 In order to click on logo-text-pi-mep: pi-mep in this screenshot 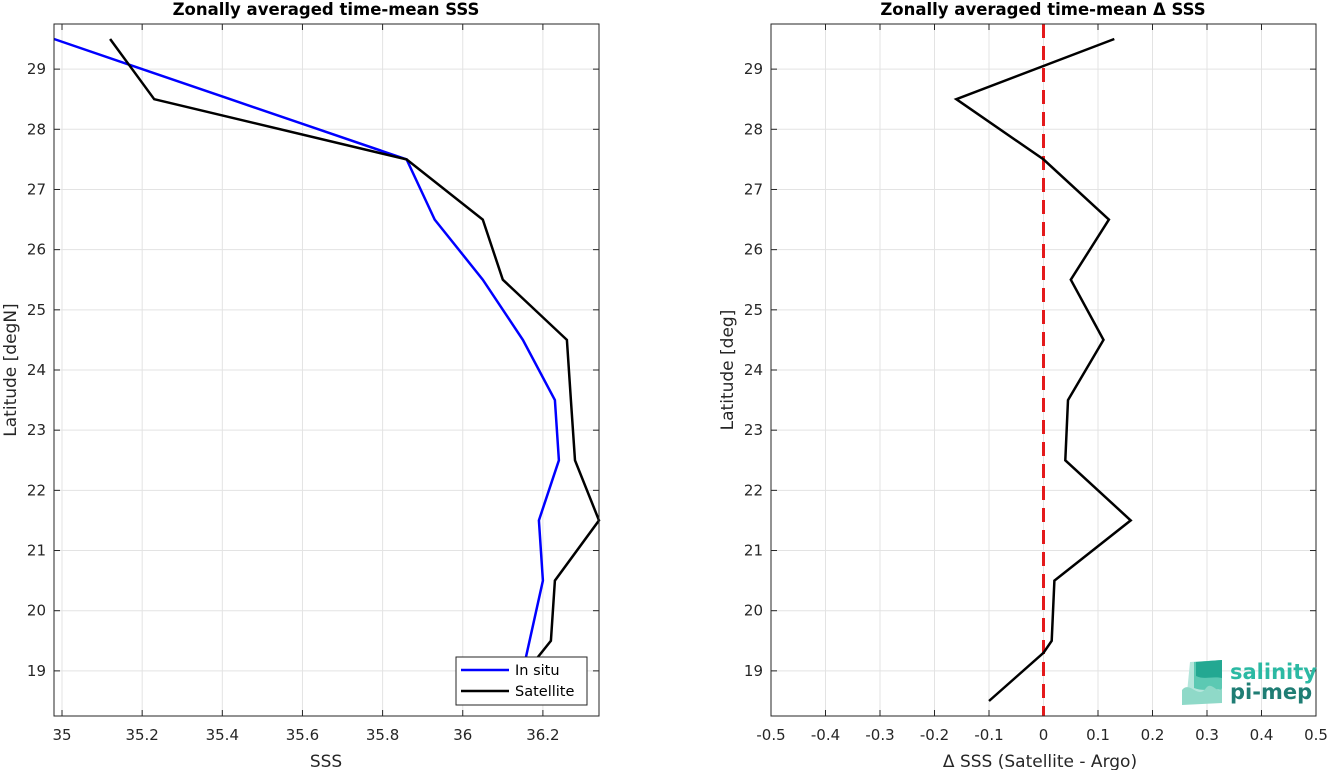, I will do `click(1271, 692)`.